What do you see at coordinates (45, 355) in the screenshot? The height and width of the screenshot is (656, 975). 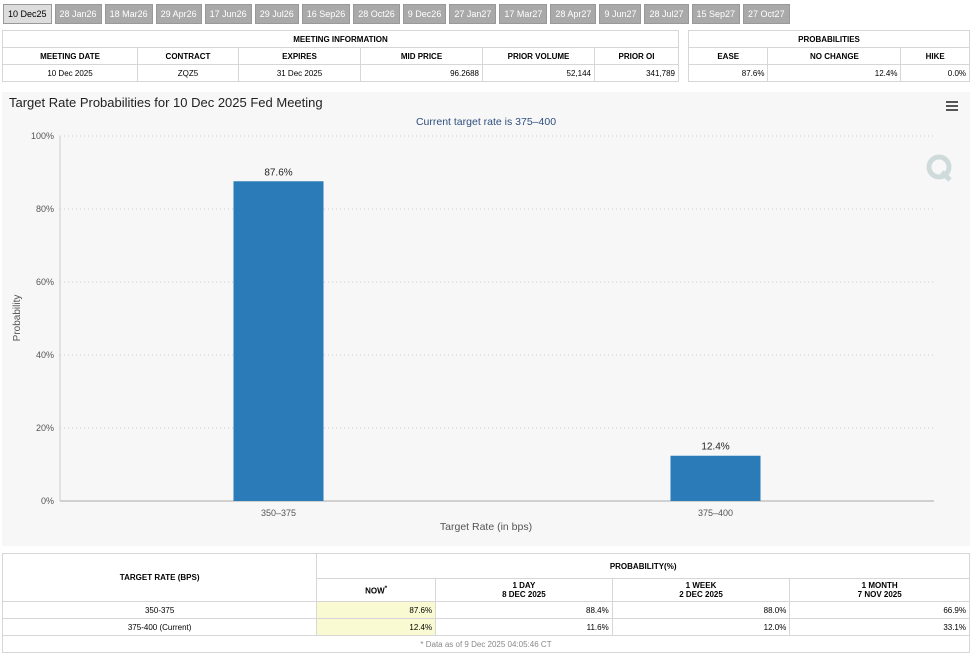 I see `y-tick-label: 40%` at bounding box center [45, 355].